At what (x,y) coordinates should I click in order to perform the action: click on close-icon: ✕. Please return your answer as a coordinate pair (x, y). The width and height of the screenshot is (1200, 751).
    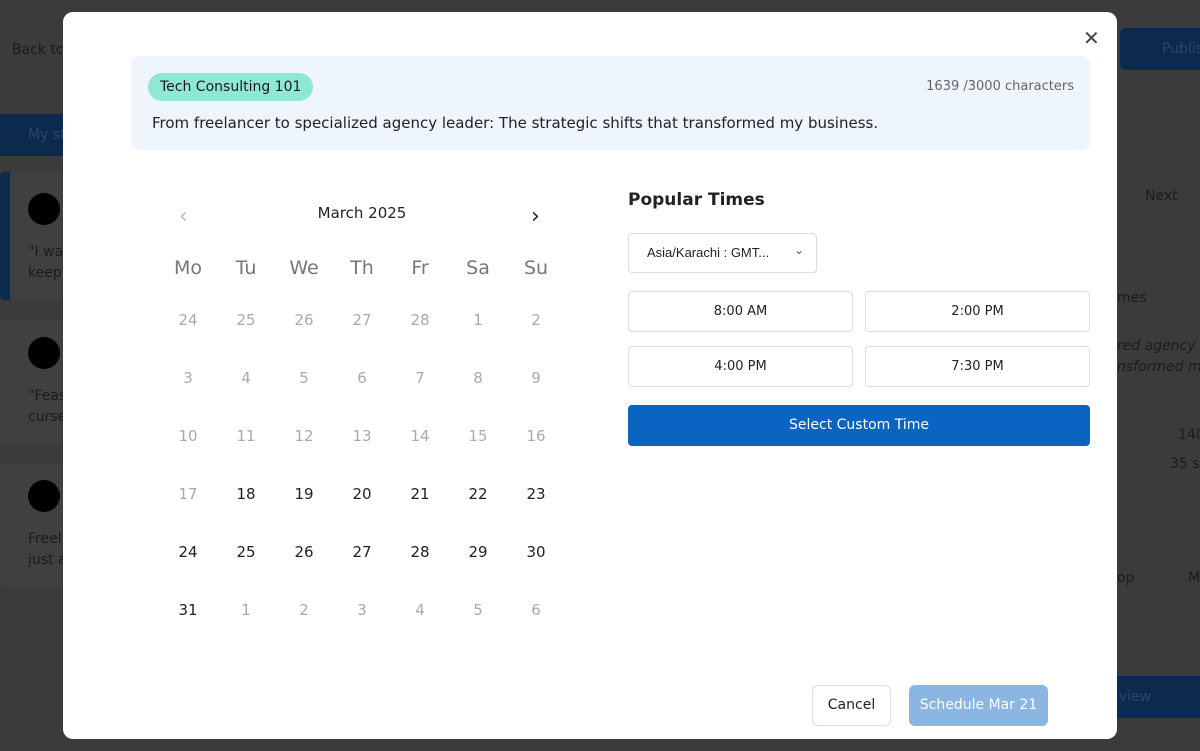
    Looking at the image, I should click on (1091, 38).